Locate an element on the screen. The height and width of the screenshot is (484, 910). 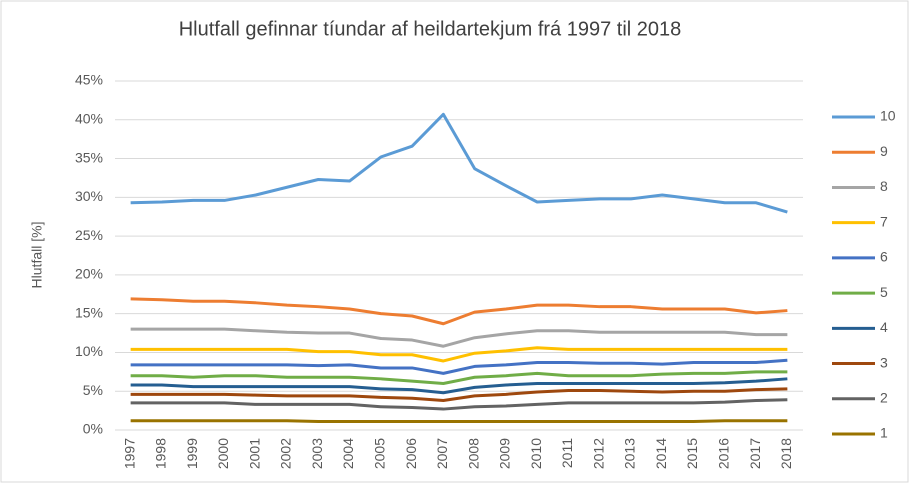
x-tick-label: 2009 is located at coordinates (505, 453).